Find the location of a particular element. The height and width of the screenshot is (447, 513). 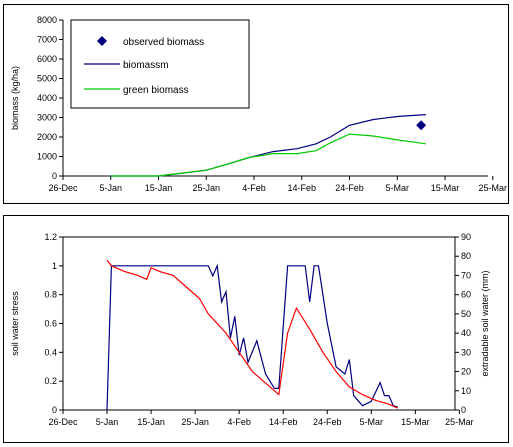

y-axis-label: biomass (kg/ha) is located at coordinates (15, 98).